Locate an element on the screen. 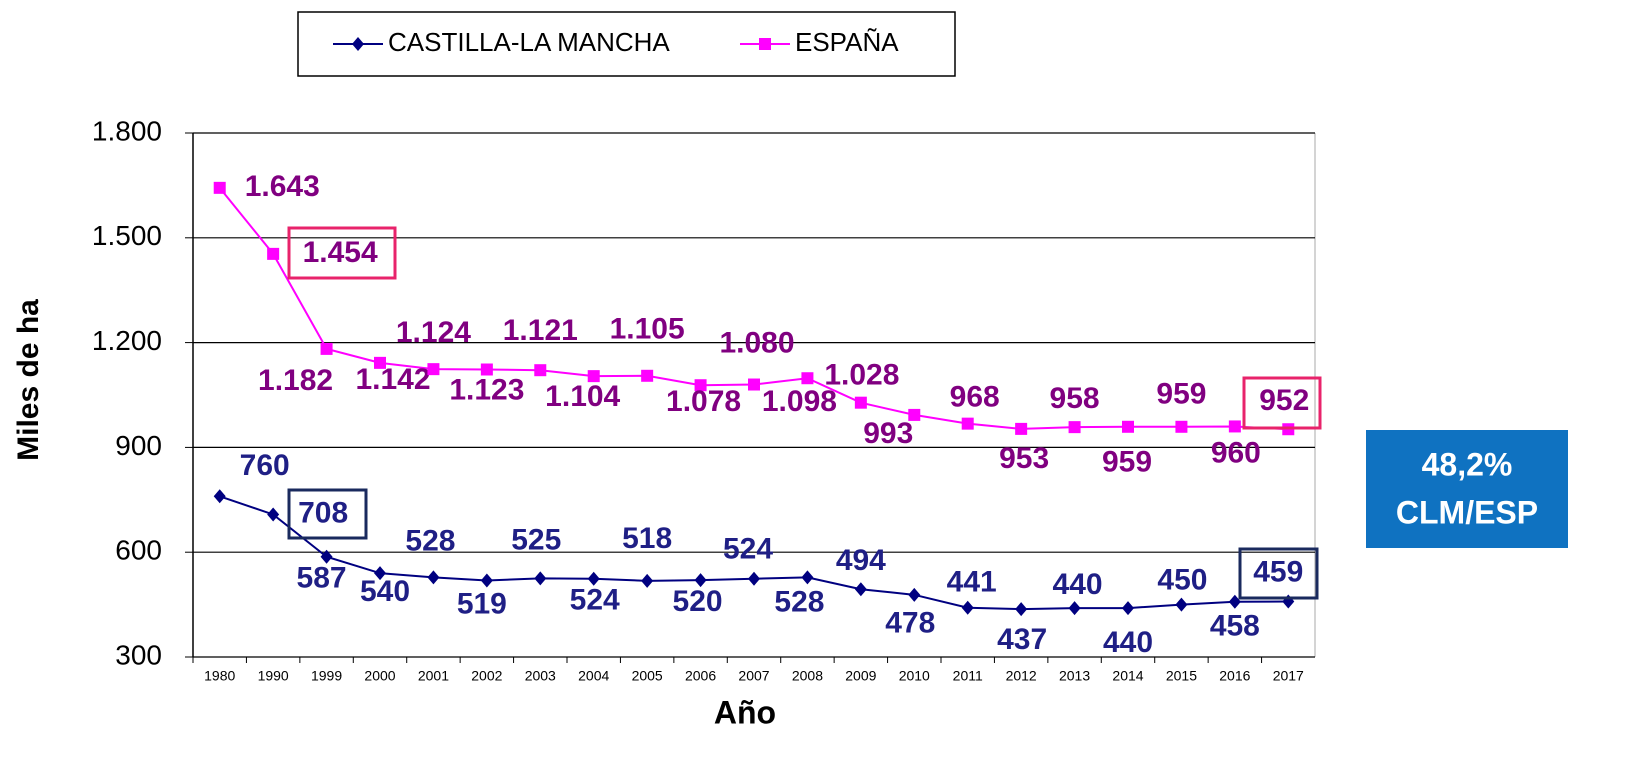  x-tick-label: 2006 is located at coordinates (700, 676).